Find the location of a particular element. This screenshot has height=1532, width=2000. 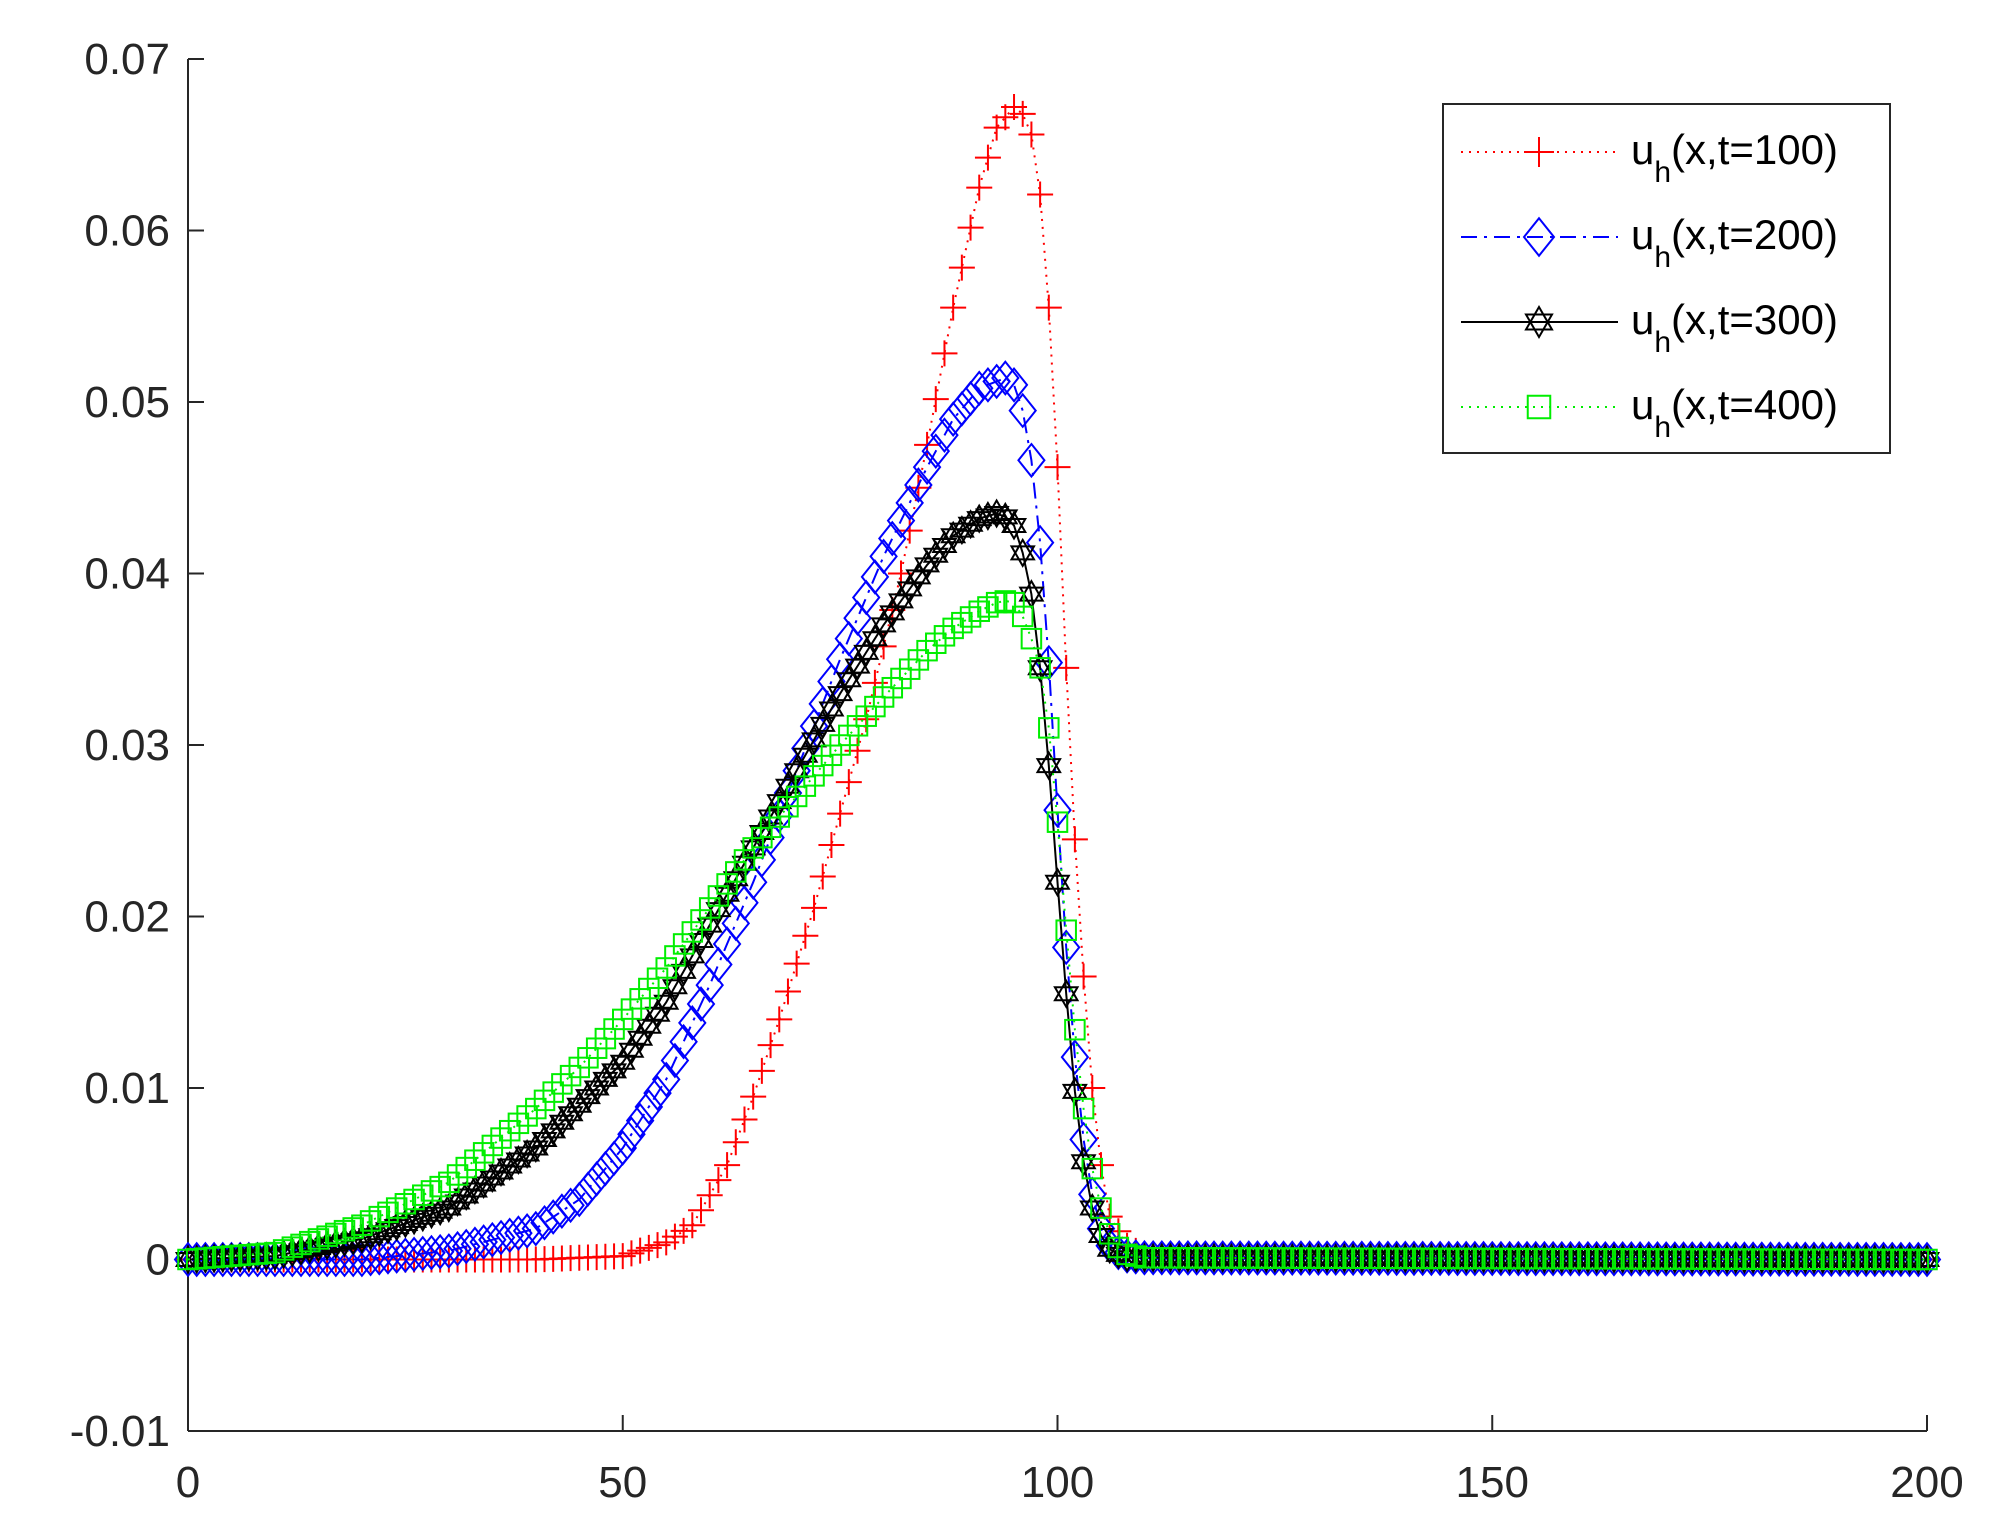

legend-label: uh(x,t=300) is located at coordinates (1734, 327).